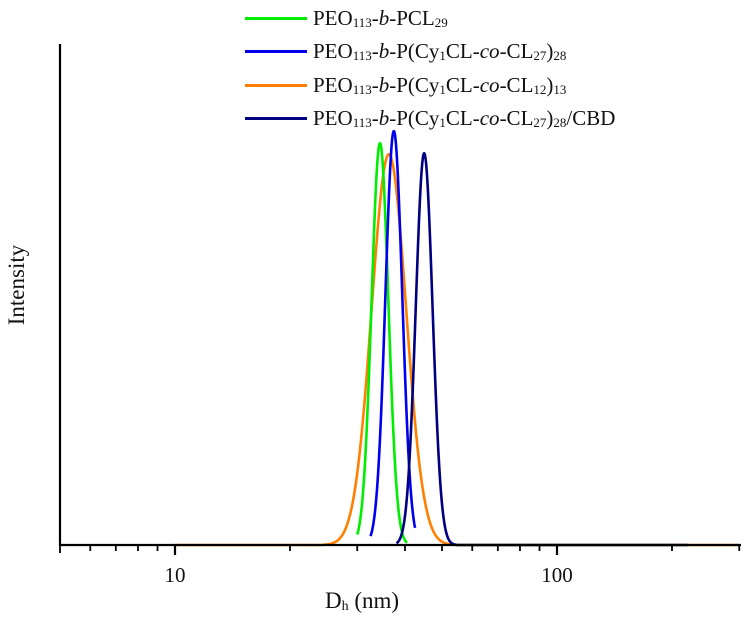 The image size is (748, 622). What do you see at coordinates (557, 575) in the screenshot?
I see `x-tick-label: 100` at bounding box center [557, 575].